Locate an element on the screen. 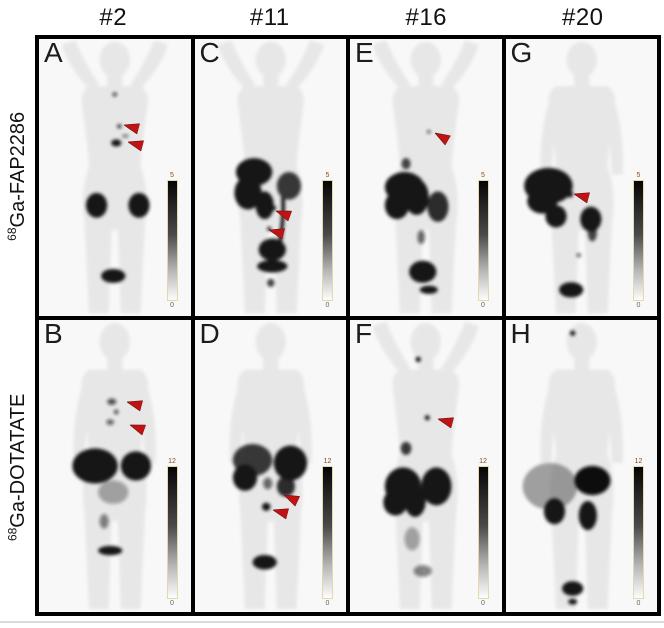 This screenshot has width=664, height=628. panel-A-pet-scan: A 5 0 is located at coordinates (115, 178).